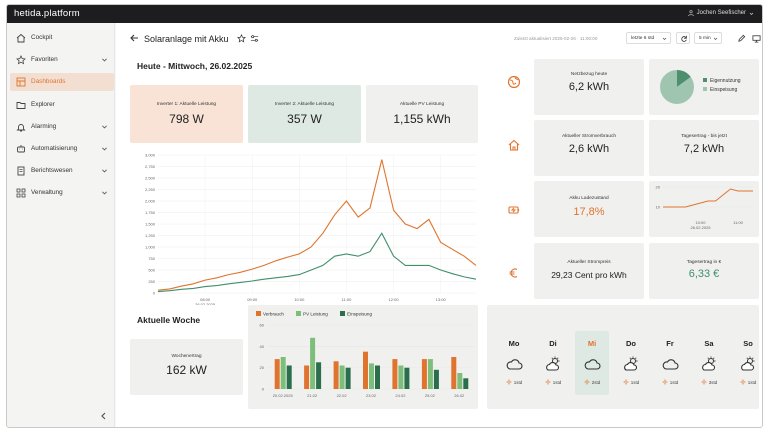 The height and width of the screenshot is (432, 768). I want to click on x-tick-label: 08:00, so click(205, 299).